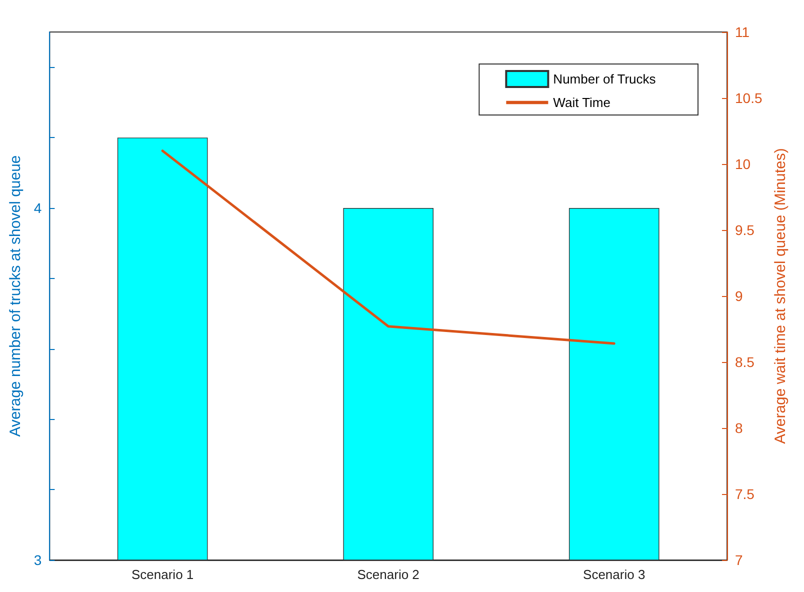 The width and height of the screenshot is (804, 592). Describe the element at coordinates (388, 574) in the screenshot. I see `x-tick-label: Scenario 2` at that location.